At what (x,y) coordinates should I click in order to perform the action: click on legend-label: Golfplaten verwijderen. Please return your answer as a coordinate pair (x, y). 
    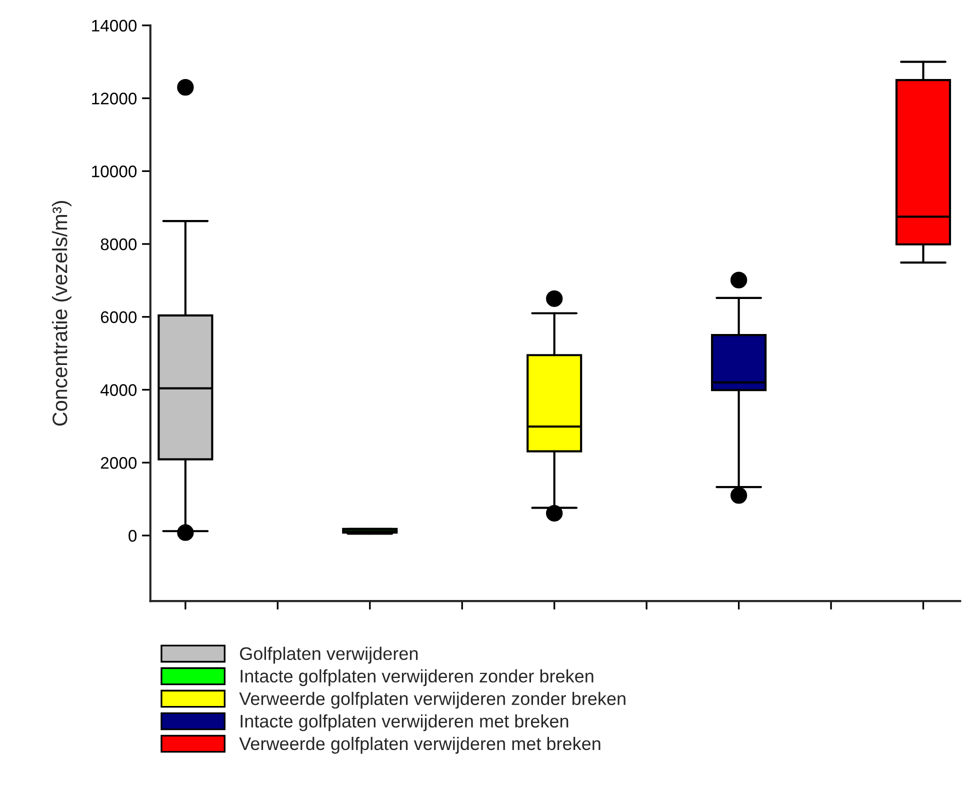
    Looking at the image, I should click on (329, 655).